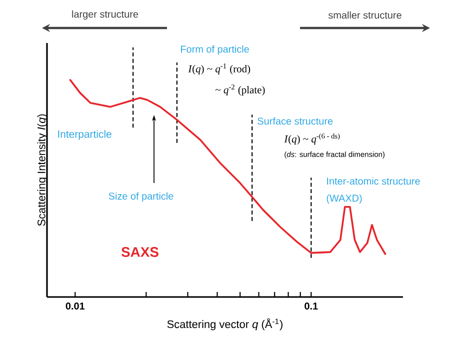  Describe the element at coordinates (295, 121) in the screenshot. I see `annotation: Surface structure` at that location.